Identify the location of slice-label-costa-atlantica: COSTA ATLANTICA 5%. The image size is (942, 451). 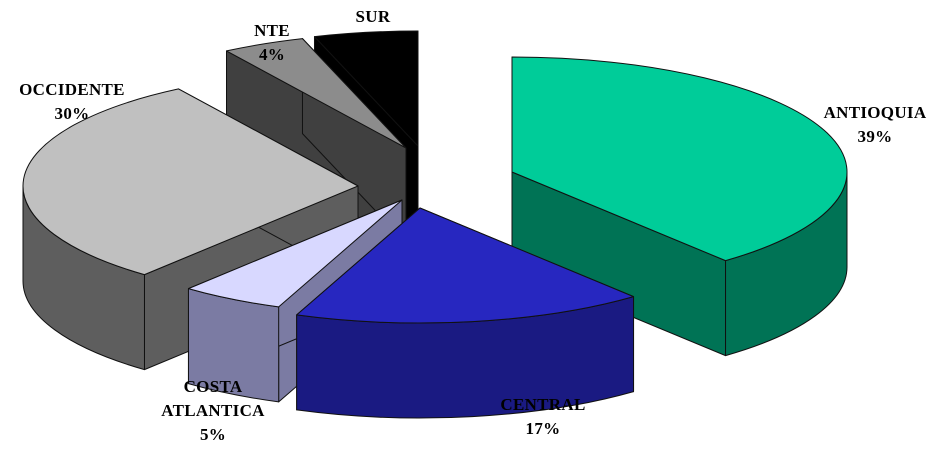
(213, 410).